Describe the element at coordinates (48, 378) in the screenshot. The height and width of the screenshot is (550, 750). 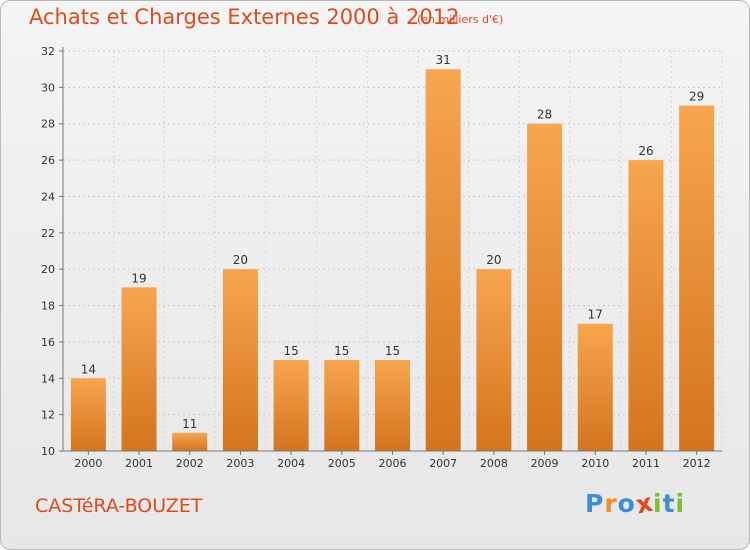
I see `y-tick-label: 14` at that location.